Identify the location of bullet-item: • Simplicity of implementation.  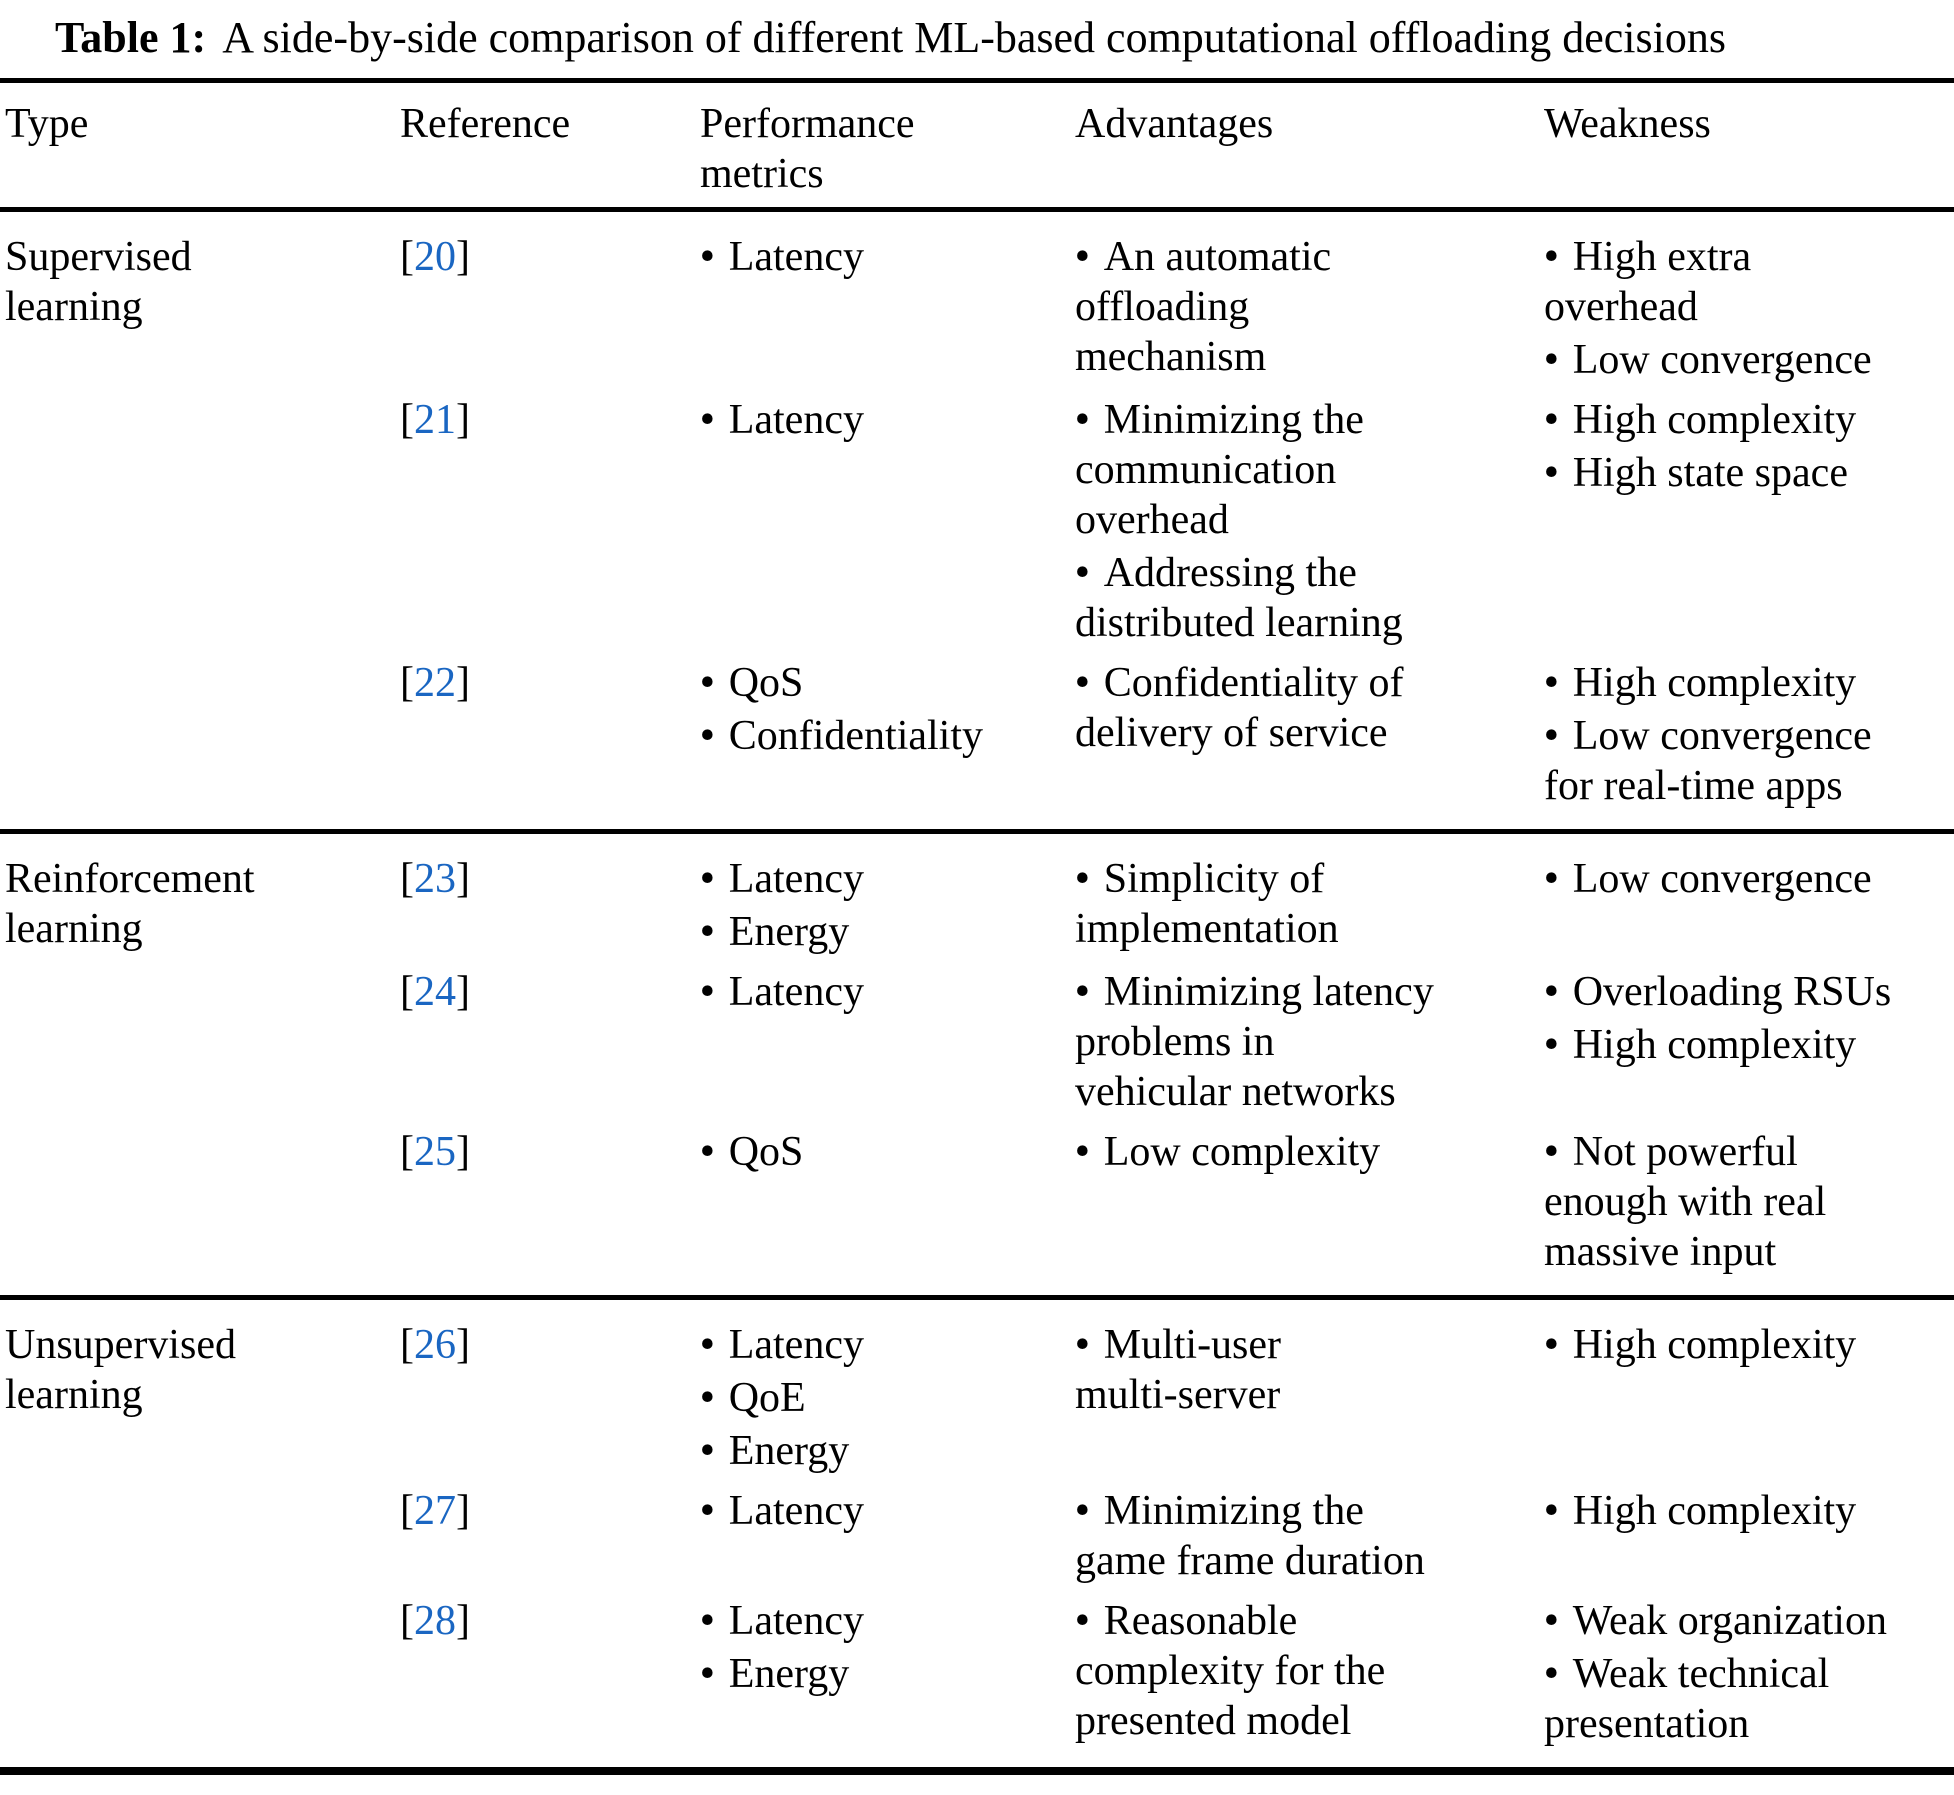
(1309, 904).